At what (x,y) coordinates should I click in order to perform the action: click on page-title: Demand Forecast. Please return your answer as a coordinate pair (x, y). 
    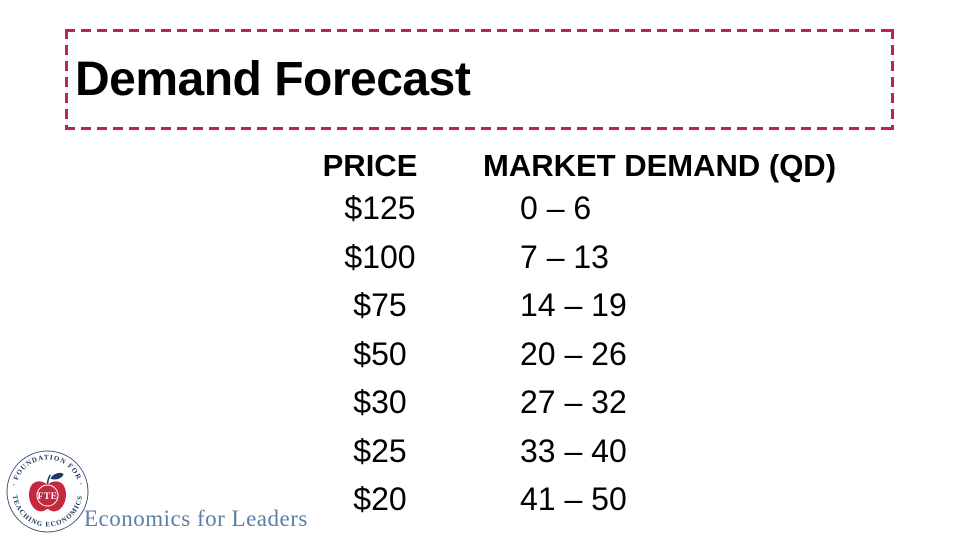
    Looking at the image, I should click on (273, 79).